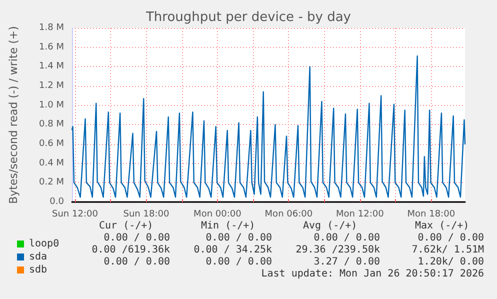  What do you see at coordinates (233, 250) in the screenshot?
I see `text: 0.00 / 34.25k` at bounding box center [233, 250].